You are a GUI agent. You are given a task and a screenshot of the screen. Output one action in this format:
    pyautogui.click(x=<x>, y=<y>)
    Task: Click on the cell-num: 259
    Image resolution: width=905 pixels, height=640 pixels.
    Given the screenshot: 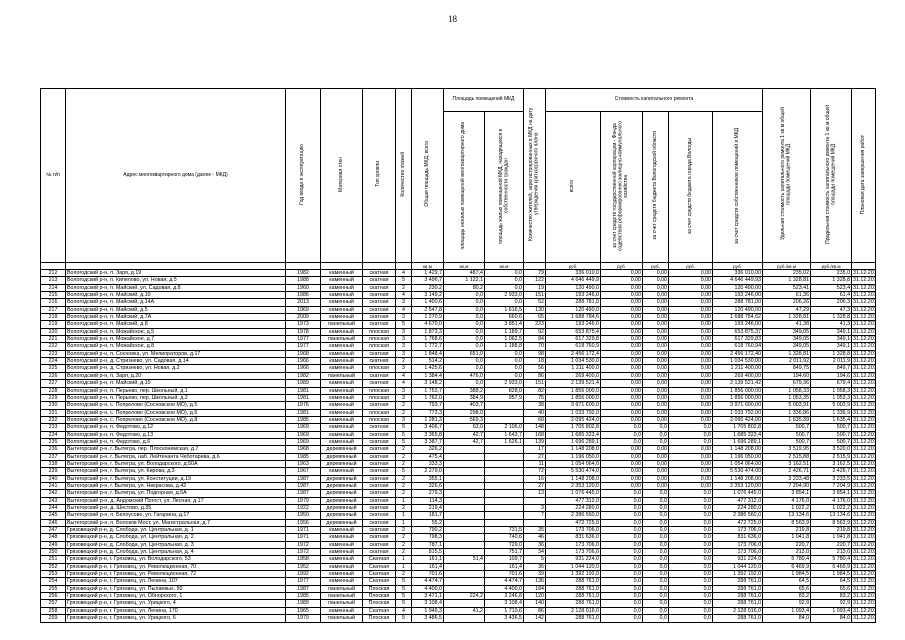 What is the action you would take?
    pyautogui.click(x=53, y=618)
    